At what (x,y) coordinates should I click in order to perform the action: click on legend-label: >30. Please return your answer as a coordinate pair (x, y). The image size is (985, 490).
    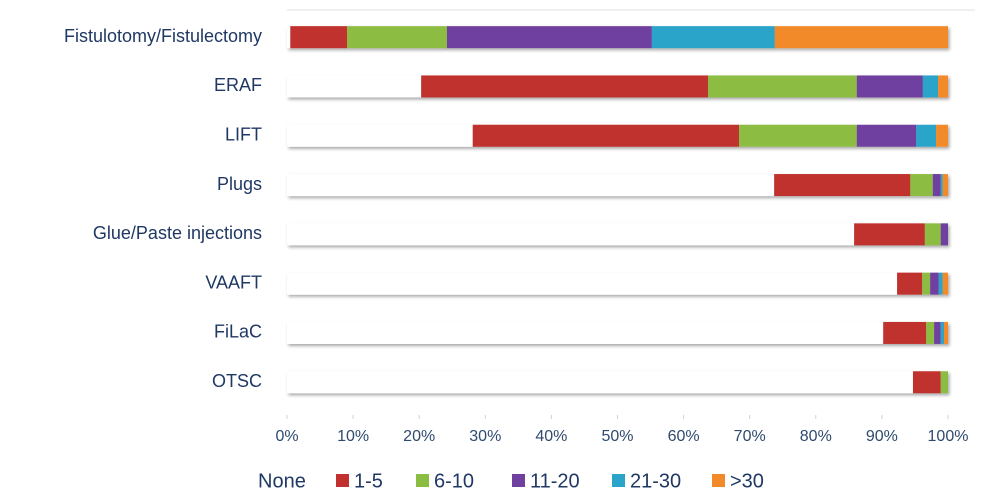
    Looking at the image, I should click on (747, 480).